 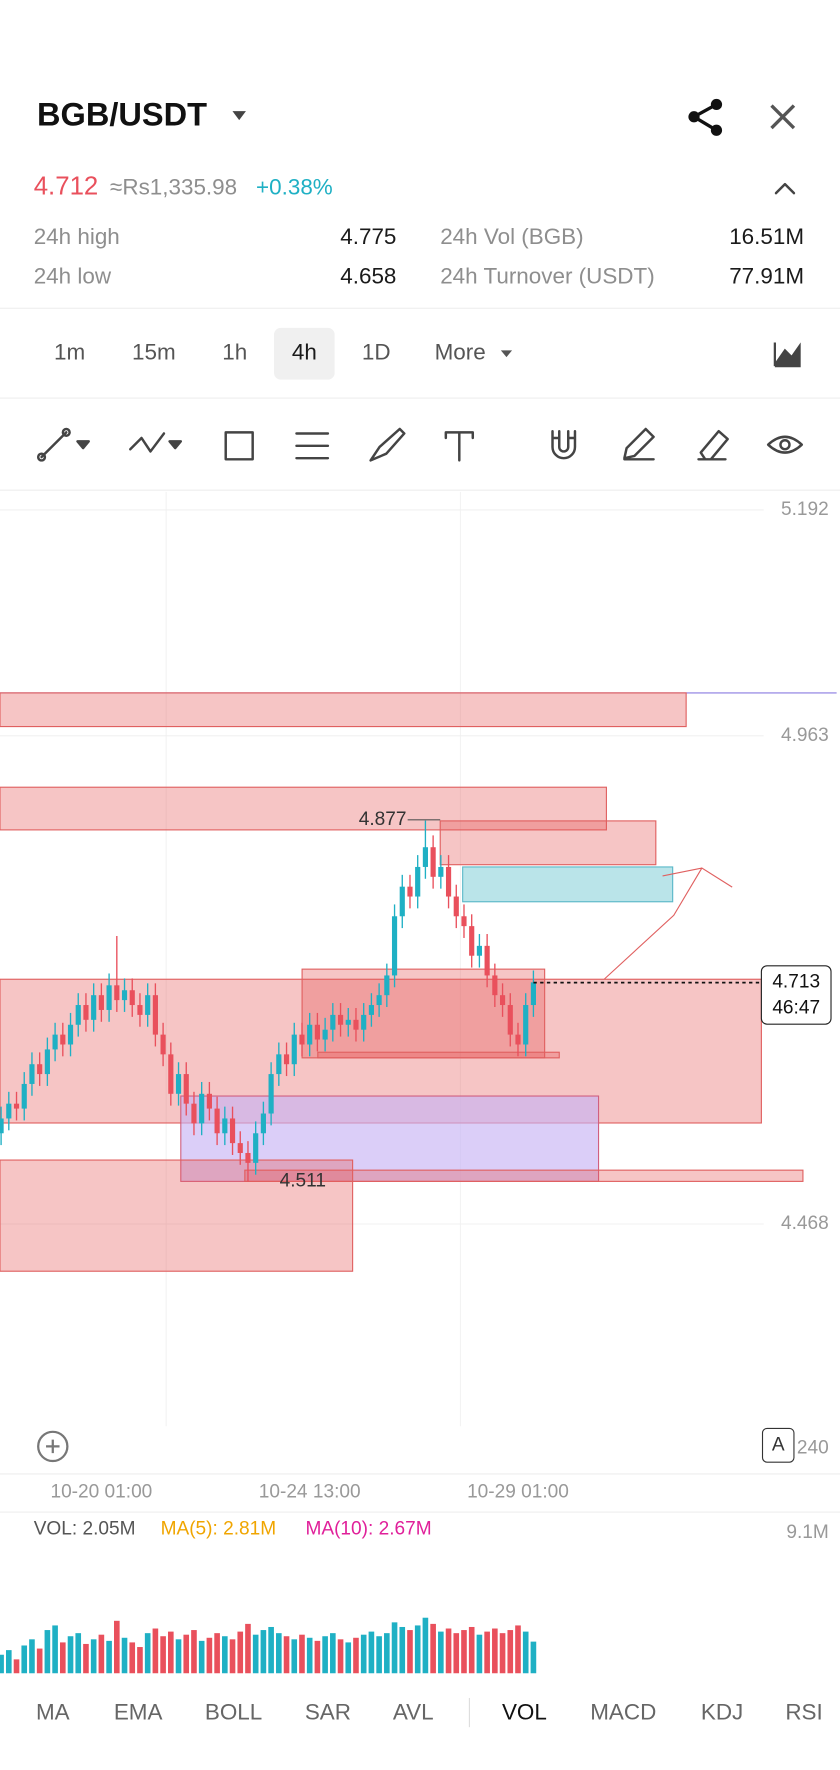 What do you see at coordinates (234, 352) in the screenshot?
I see `interval-tab: 1h` at bounding box center [234, 352].